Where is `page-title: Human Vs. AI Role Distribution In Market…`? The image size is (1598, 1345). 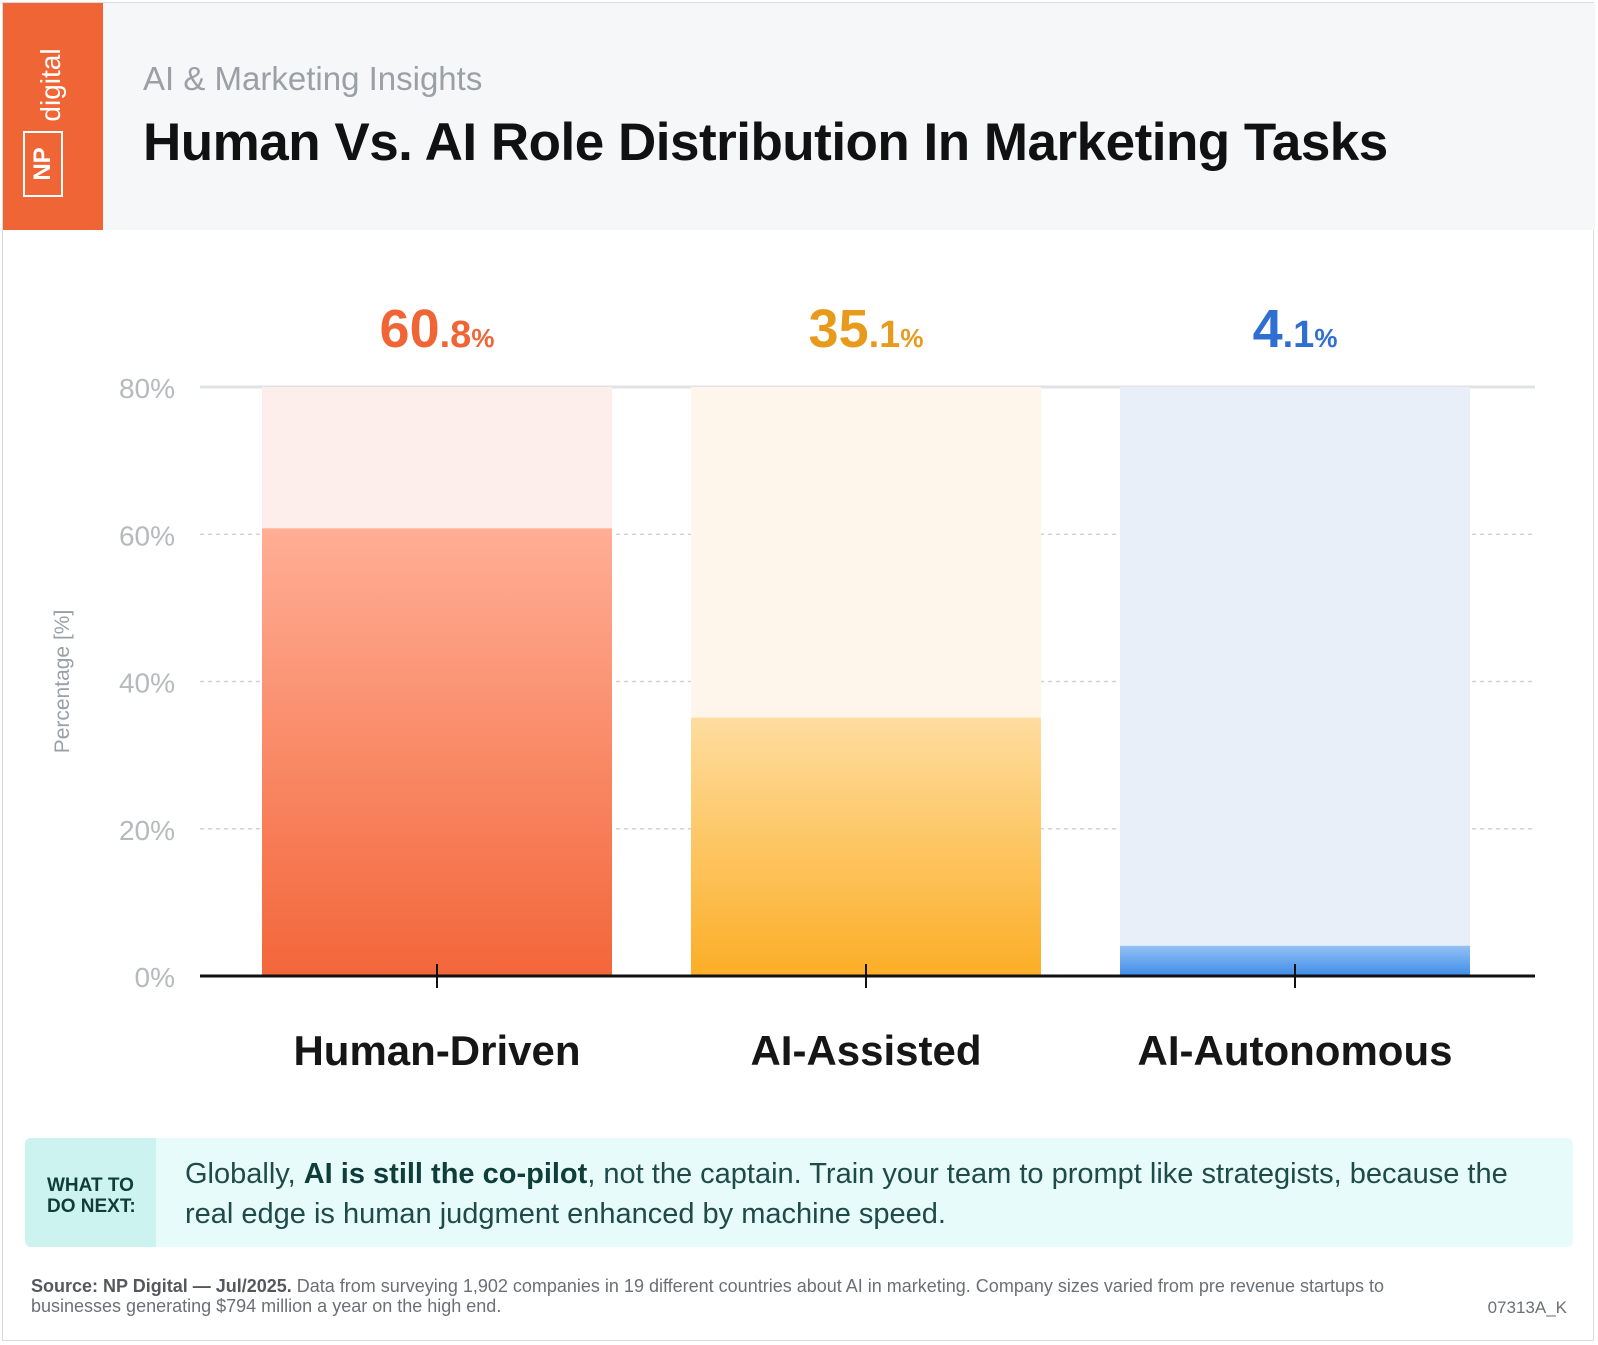 page-title: Human Vs. AI Role Distribution In Market… is located at coordinates (765, 142).